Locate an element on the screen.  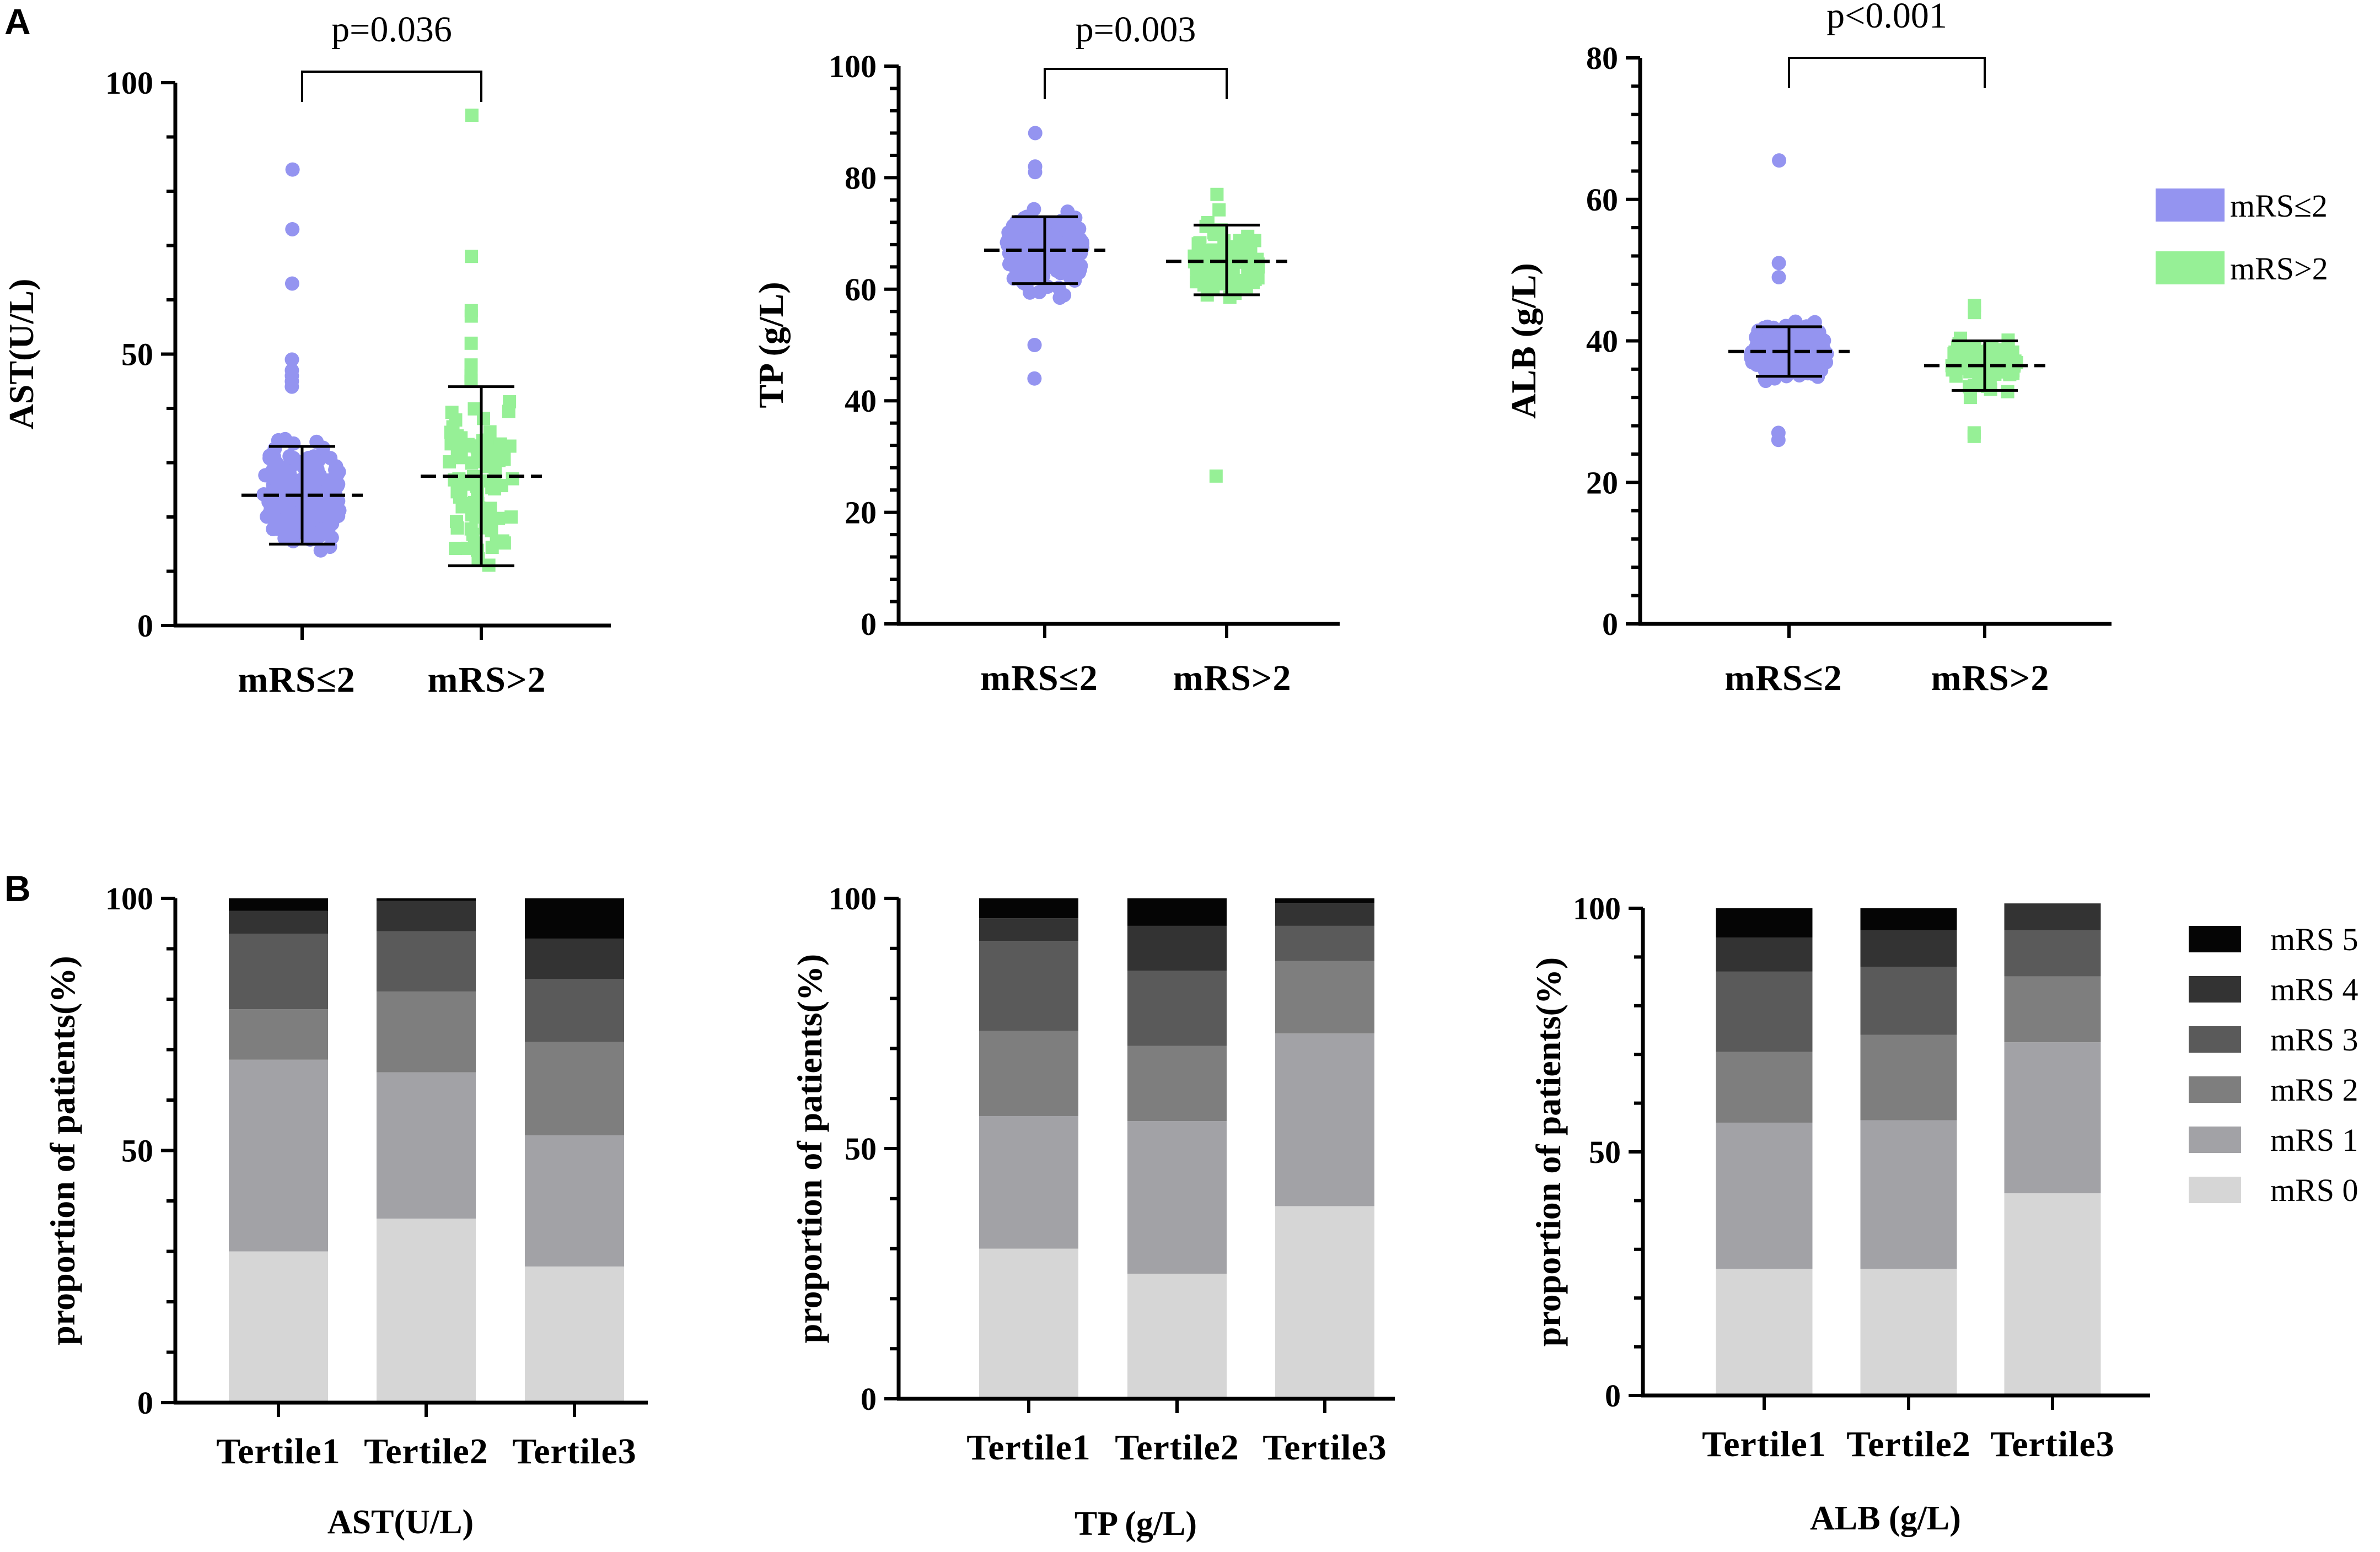
bar-segment-mrs3-tertile3 is located at coordinates (2052, 953).